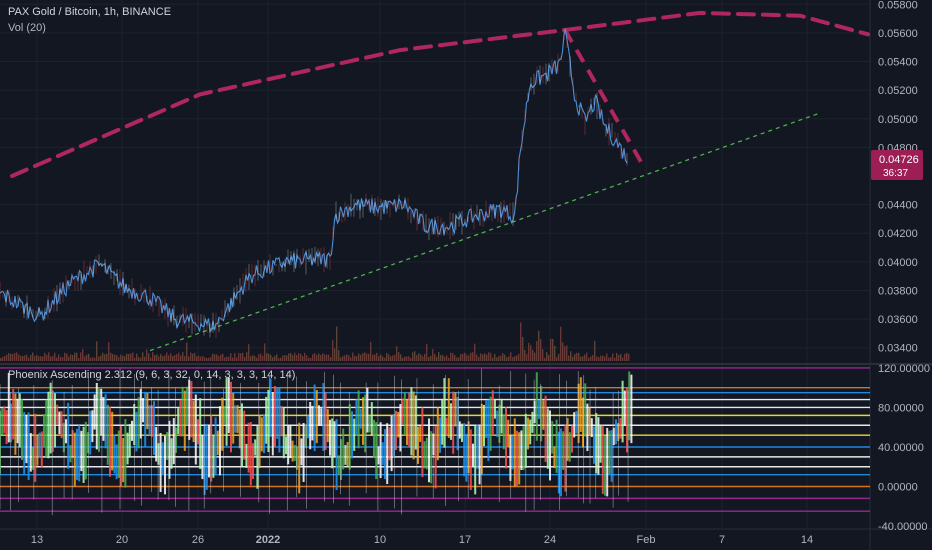 The image size is (932, 550). Describe the element at coordinates (898, 34) in the screenshot. I see `price-tick-label: 0.05600` at that location.